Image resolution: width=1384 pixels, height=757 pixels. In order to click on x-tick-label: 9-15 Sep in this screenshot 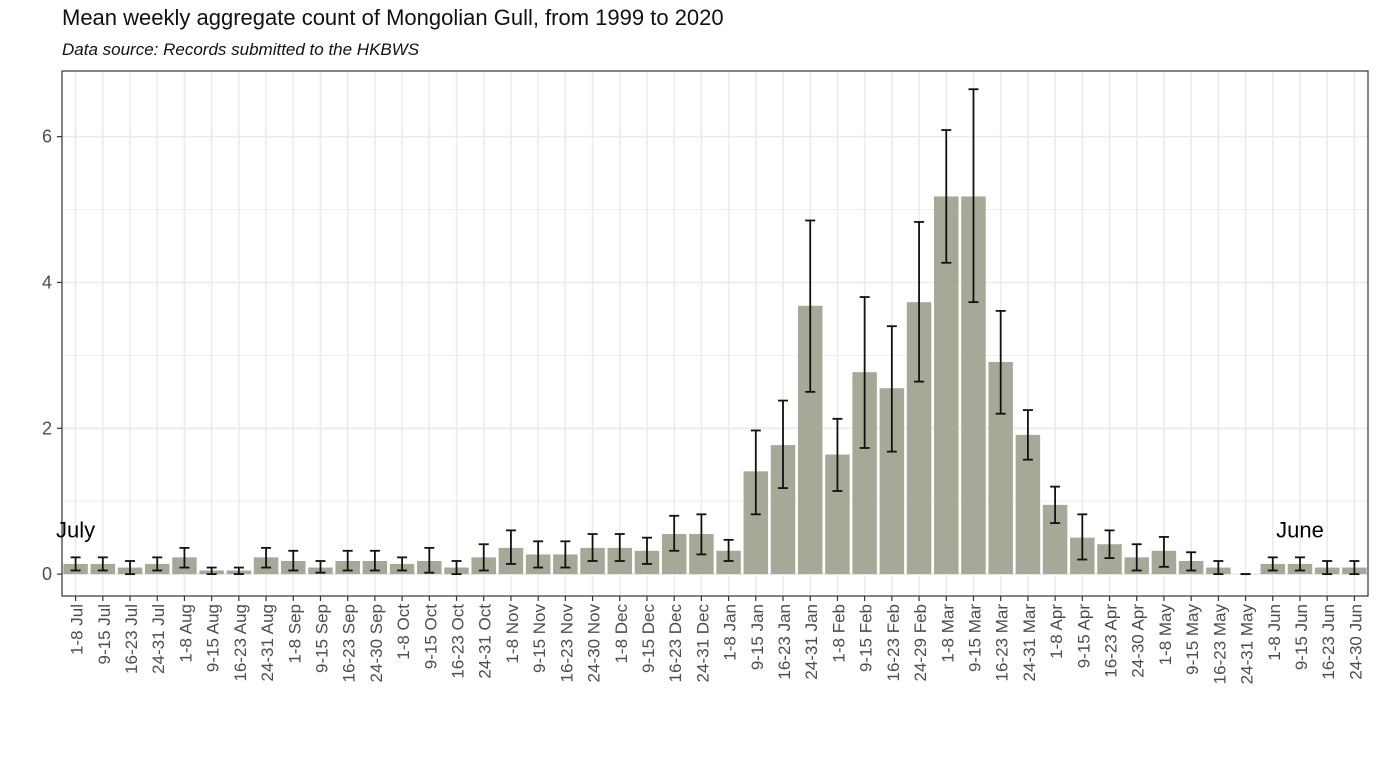, I will do `click(321, 638)`.